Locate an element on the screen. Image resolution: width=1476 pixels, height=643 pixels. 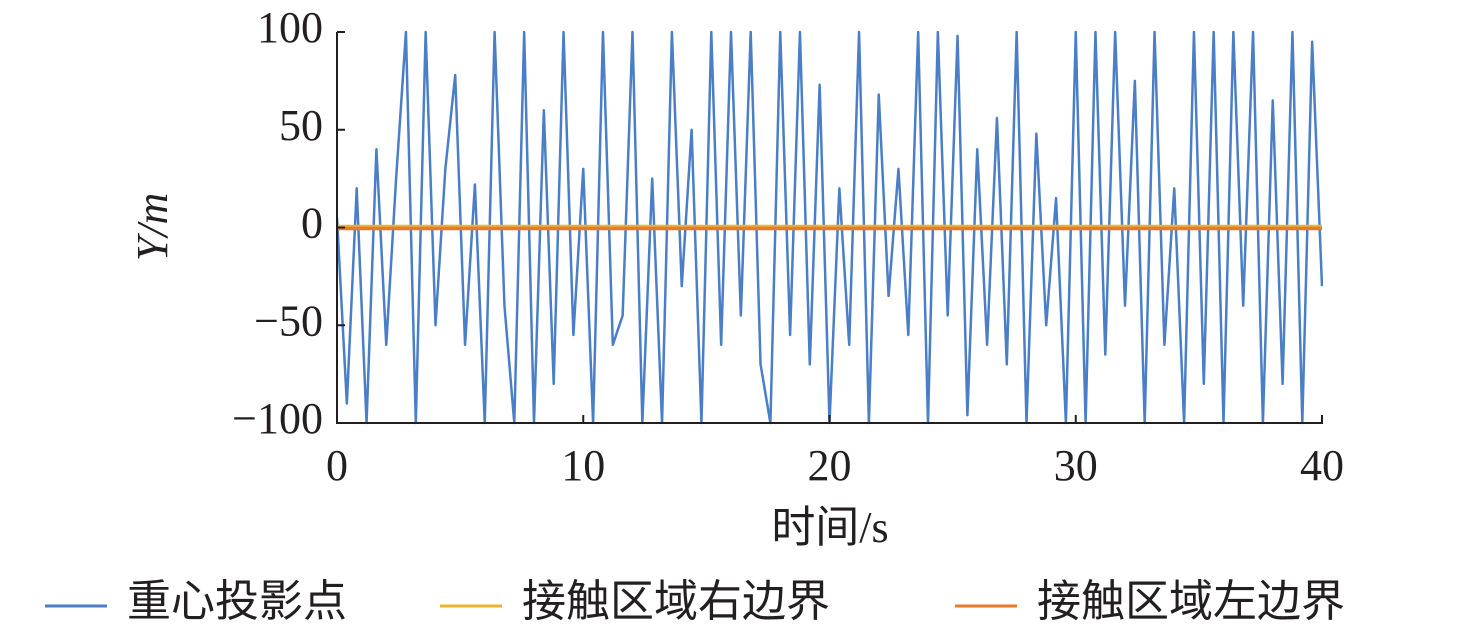
x-axis-label: 时间/s is located at coordinates (829, 527).